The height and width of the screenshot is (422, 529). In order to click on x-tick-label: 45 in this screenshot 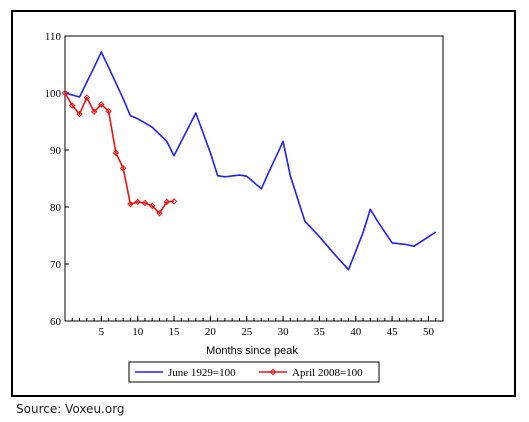, I will do `click(393, 332)`.